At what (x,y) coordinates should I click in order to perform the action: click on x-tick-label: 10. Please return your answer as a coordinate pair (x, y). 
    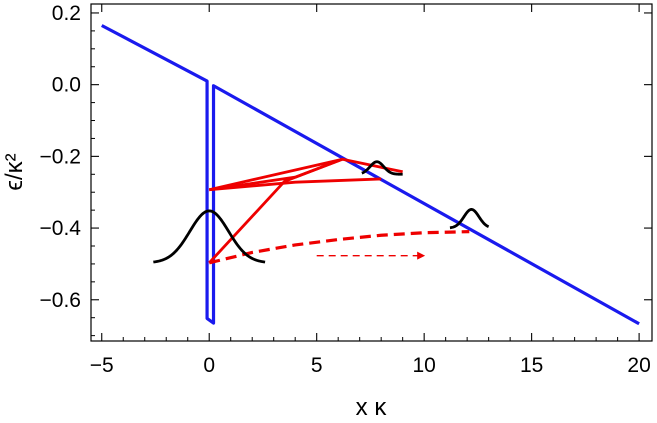
    Looking at the image, I should click on (423, 365).